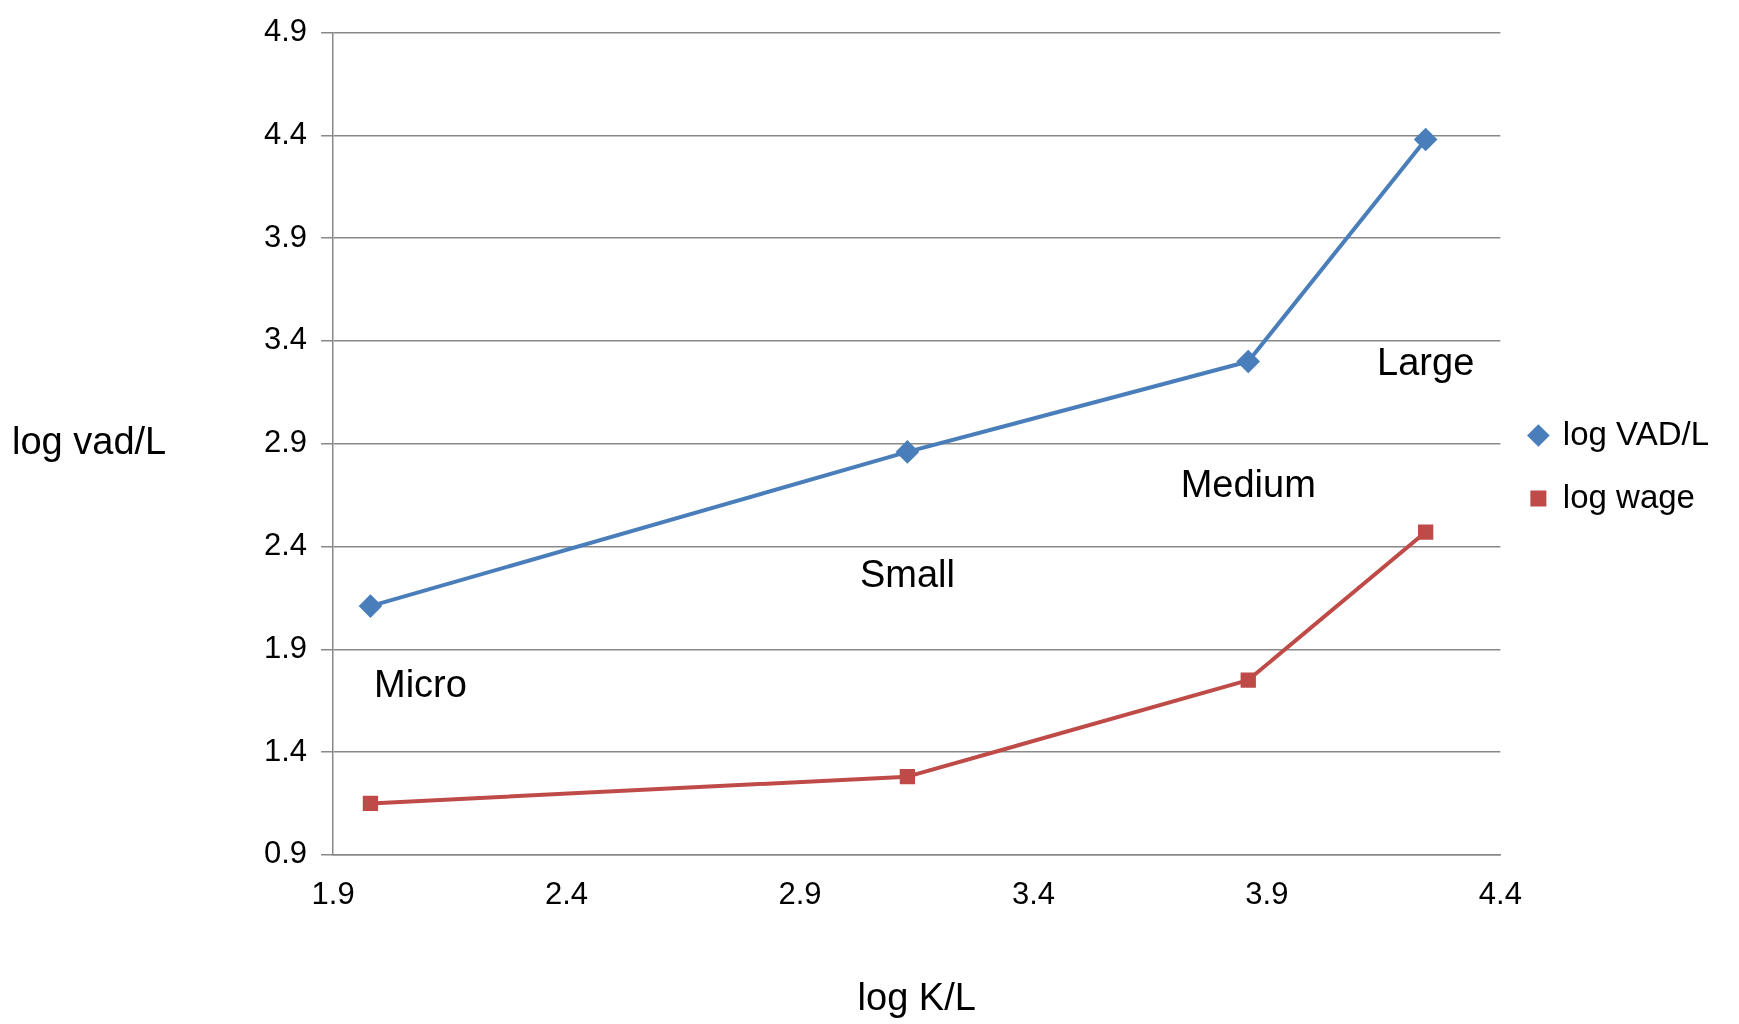  I want to click on x-tick-label: 2.9, so click(800, 893).